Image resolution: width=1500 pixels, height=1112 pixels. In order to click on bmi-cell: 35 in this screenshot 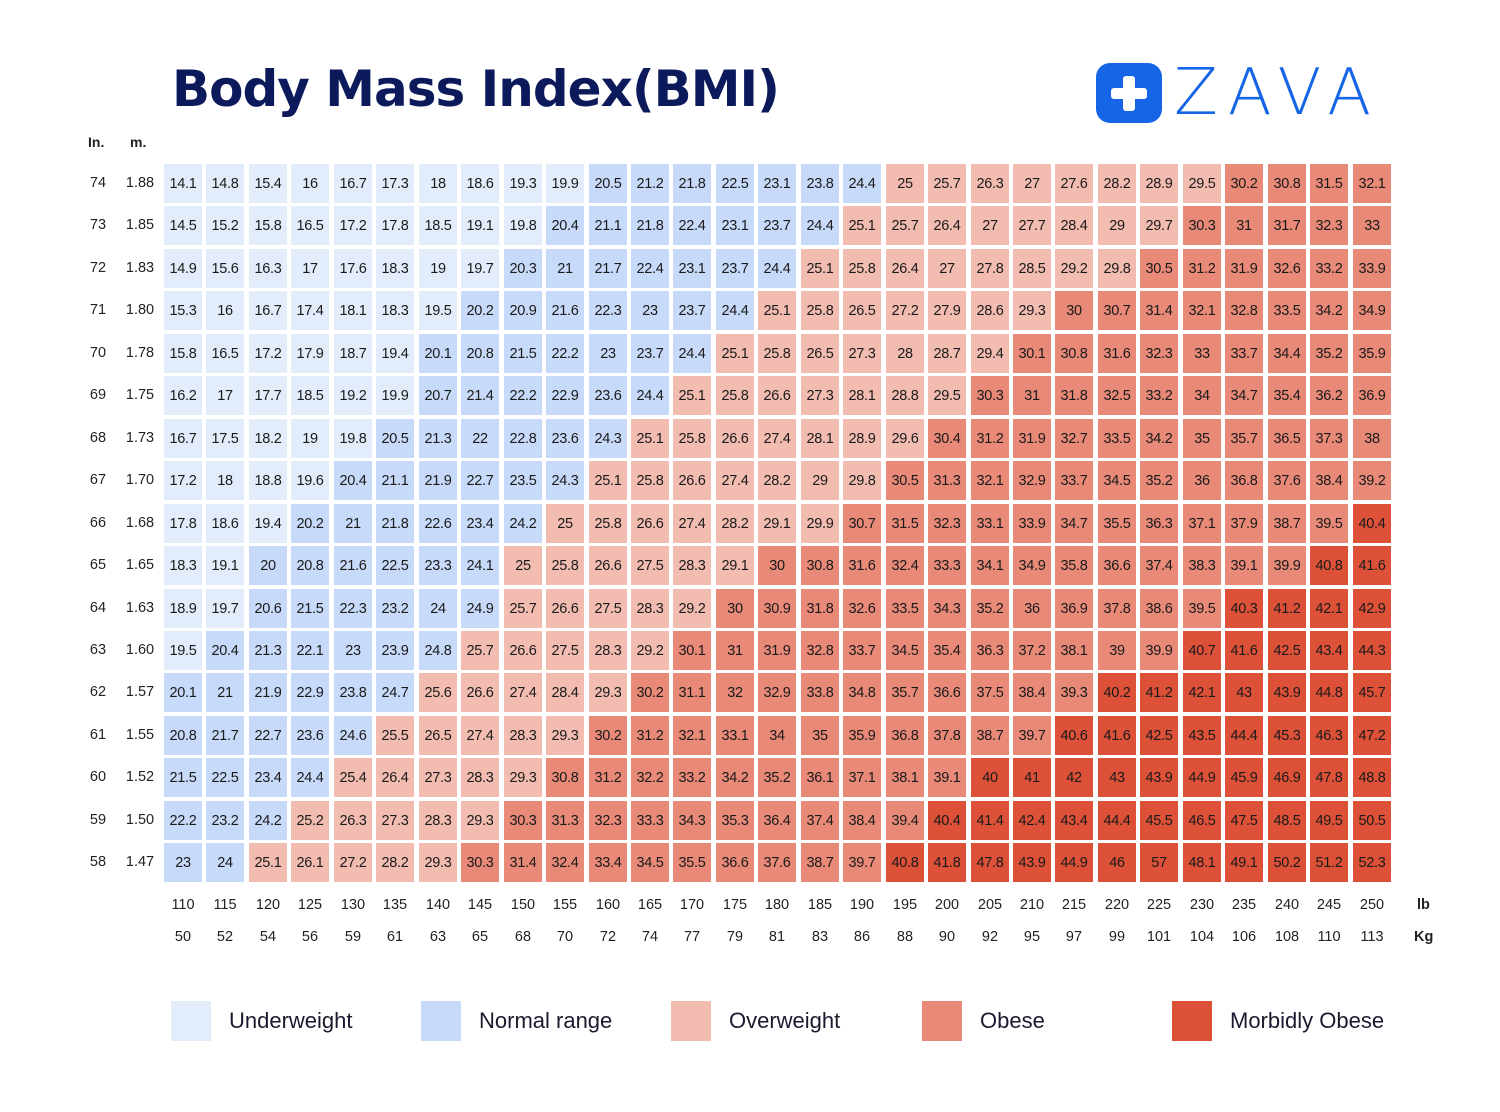, I will do `click(820, 735)`.